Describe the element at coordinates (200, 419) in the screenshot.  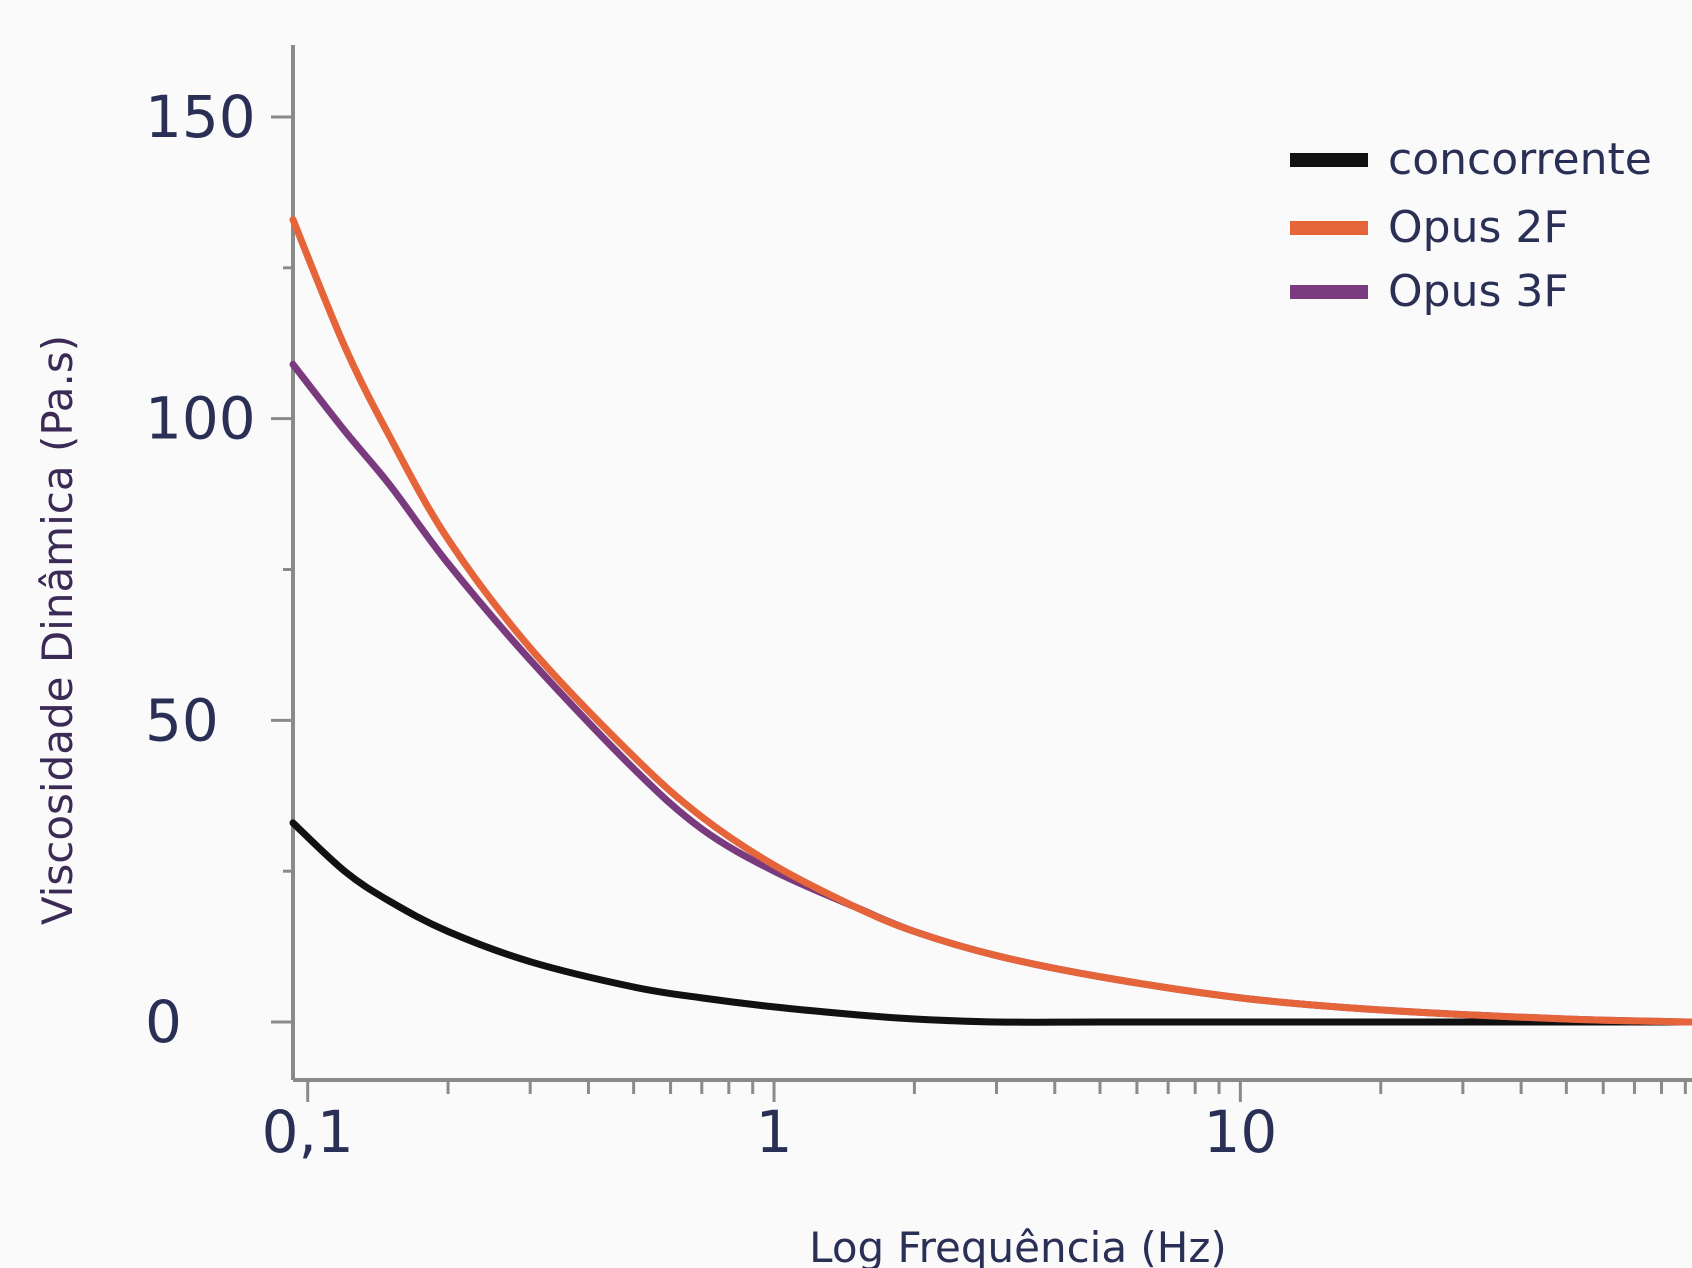
I see `y-tick-label: 100` at that location.